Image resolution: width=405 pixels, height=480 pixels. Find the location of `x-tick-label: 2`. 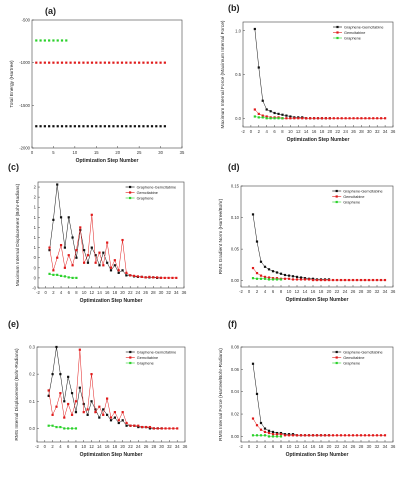

x-tick-label: 2 is located at coordinates (259, 131).